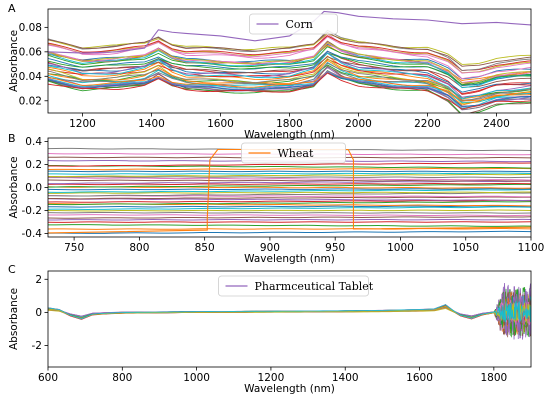  I want to click on panel-c-letter: C, so click(12, 269).